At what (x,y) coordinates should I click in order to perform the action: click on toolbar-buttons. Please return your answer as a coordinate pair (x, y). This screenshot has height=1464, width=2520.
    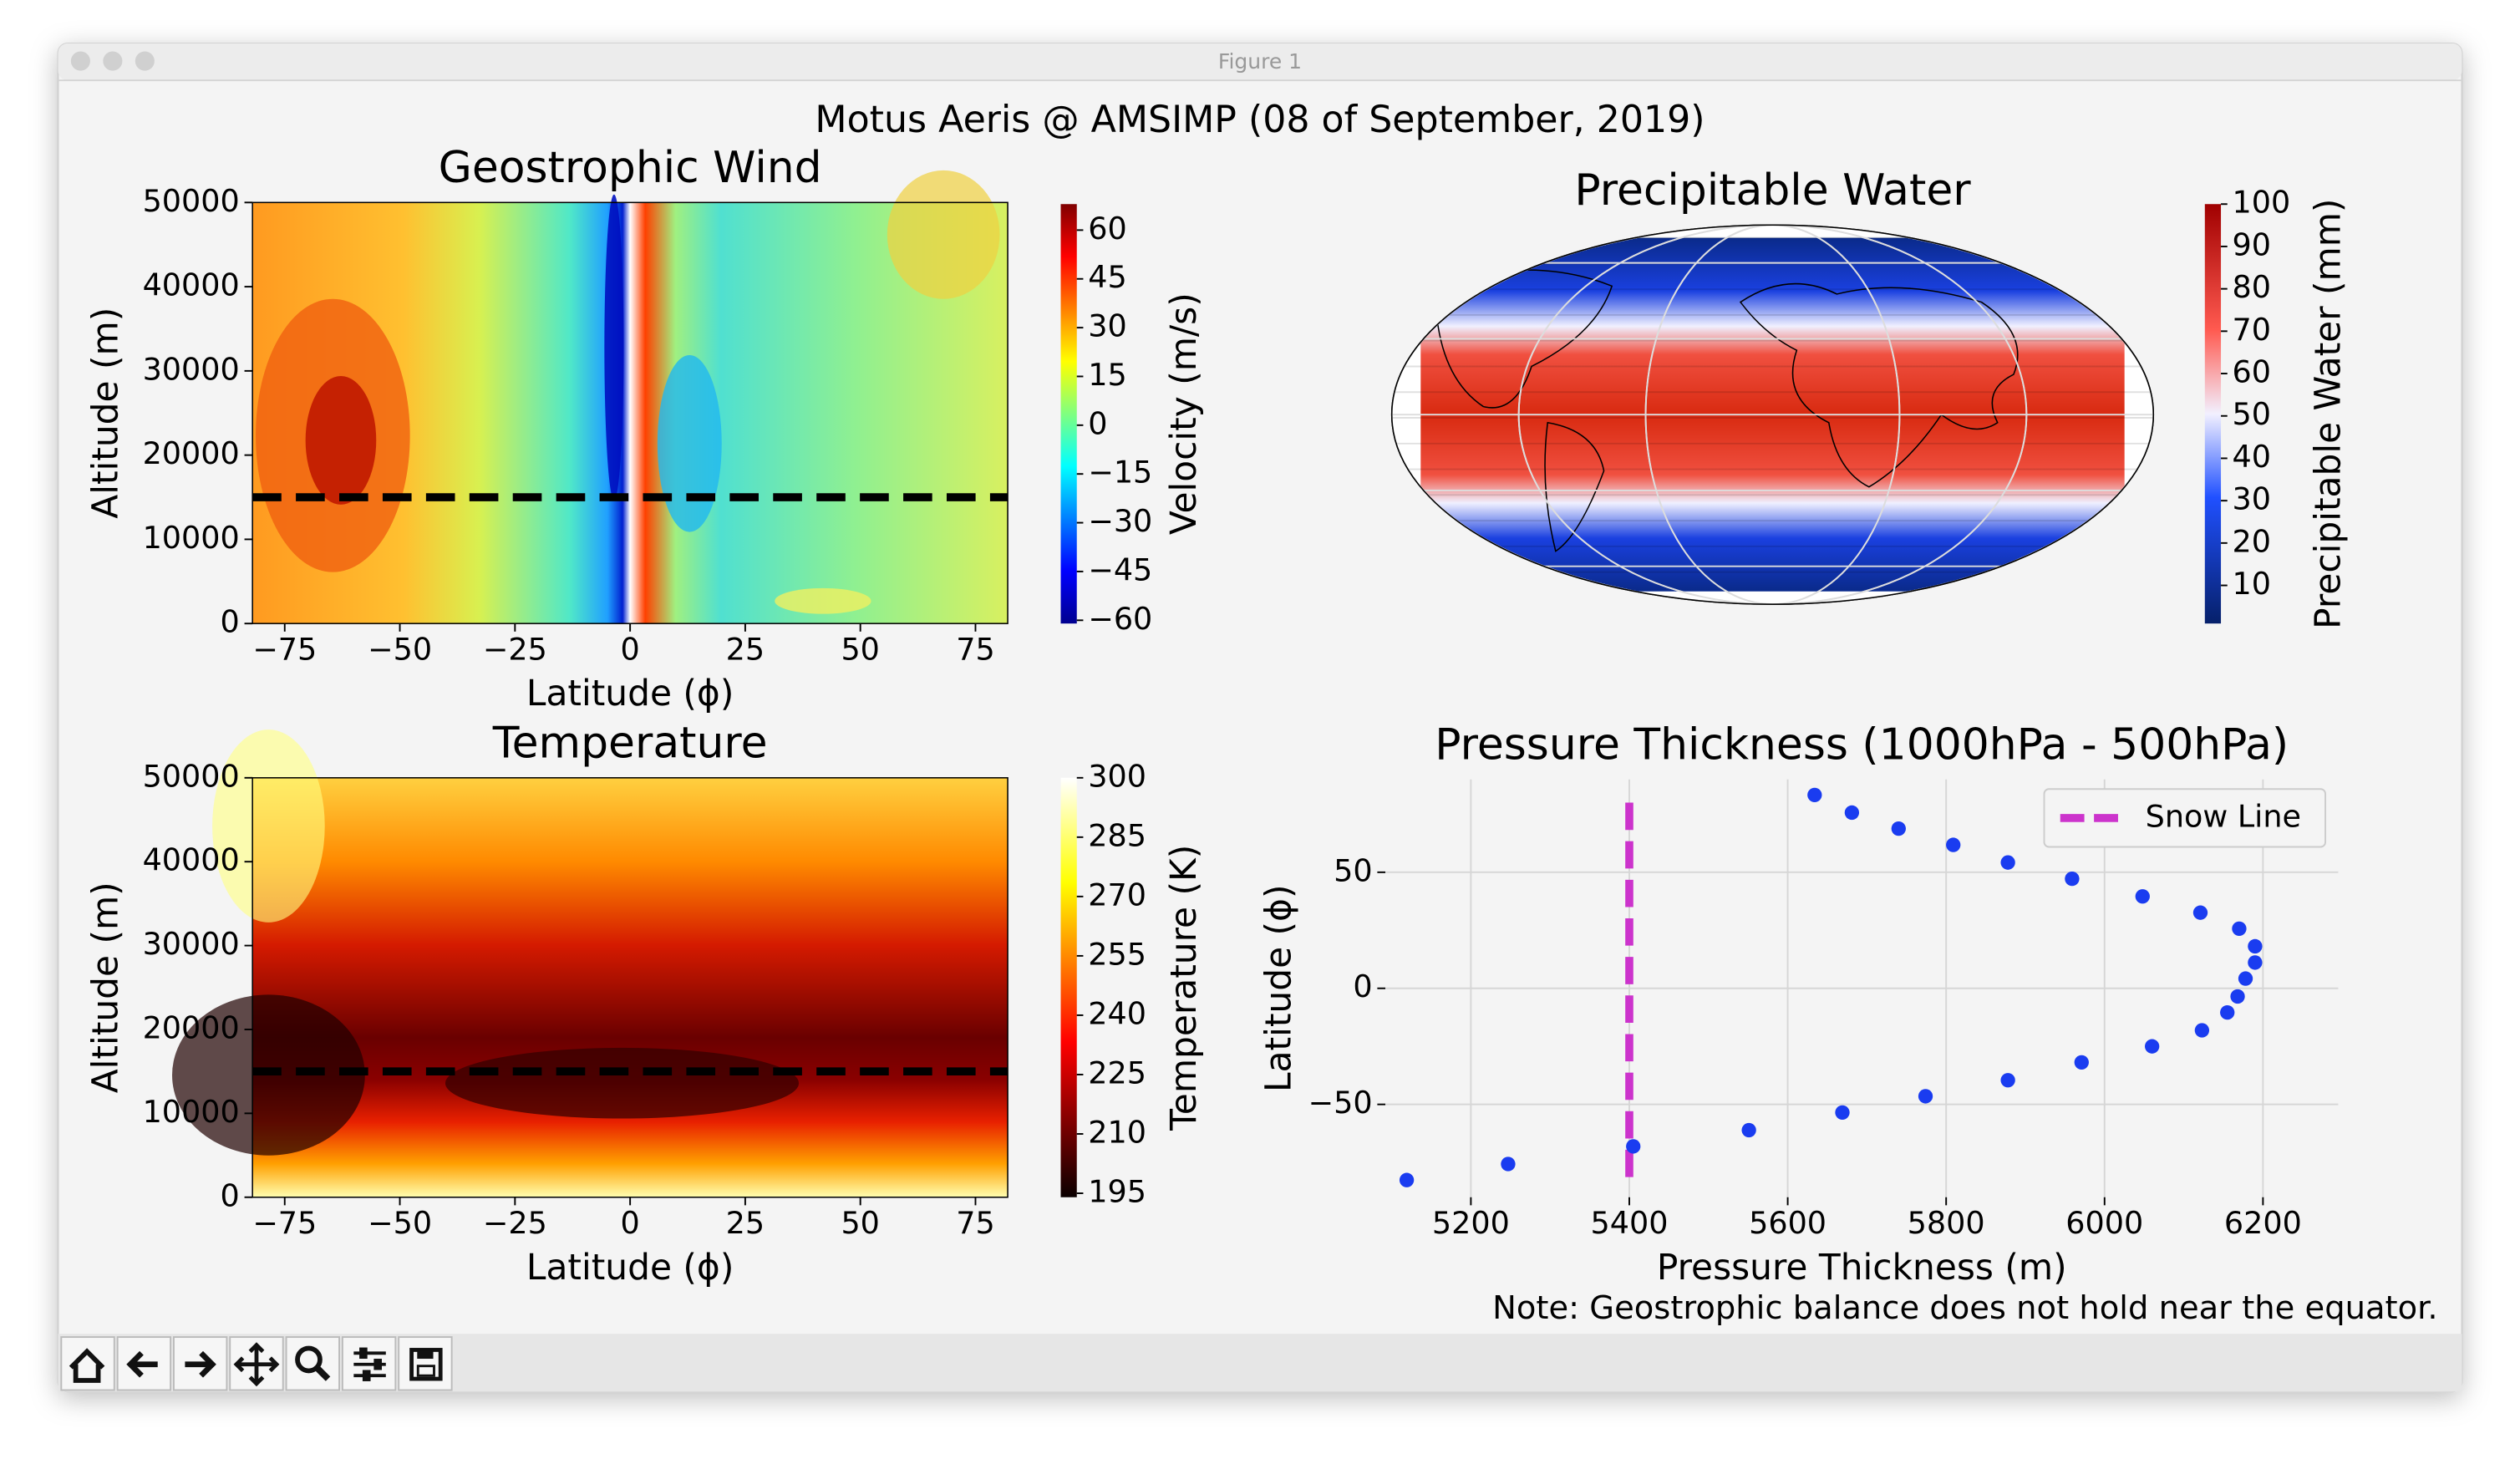
    Looking at the image, I should click on (256, 1363).